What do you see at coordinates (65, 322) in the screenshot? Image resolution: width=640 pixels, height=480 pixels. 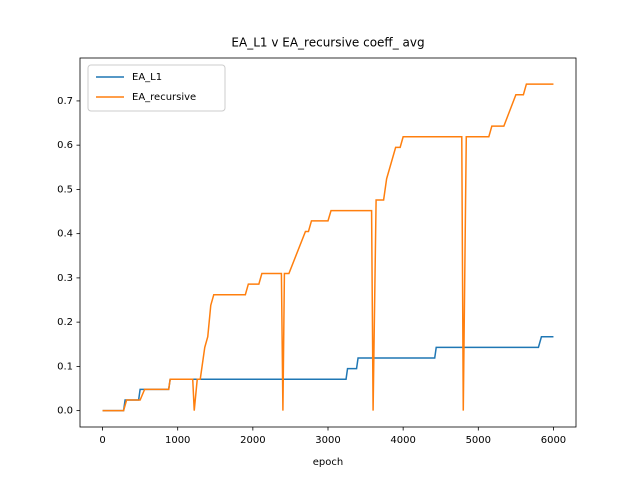 I see `y-tick-label: 0.2` at bounding box center [65, 322].